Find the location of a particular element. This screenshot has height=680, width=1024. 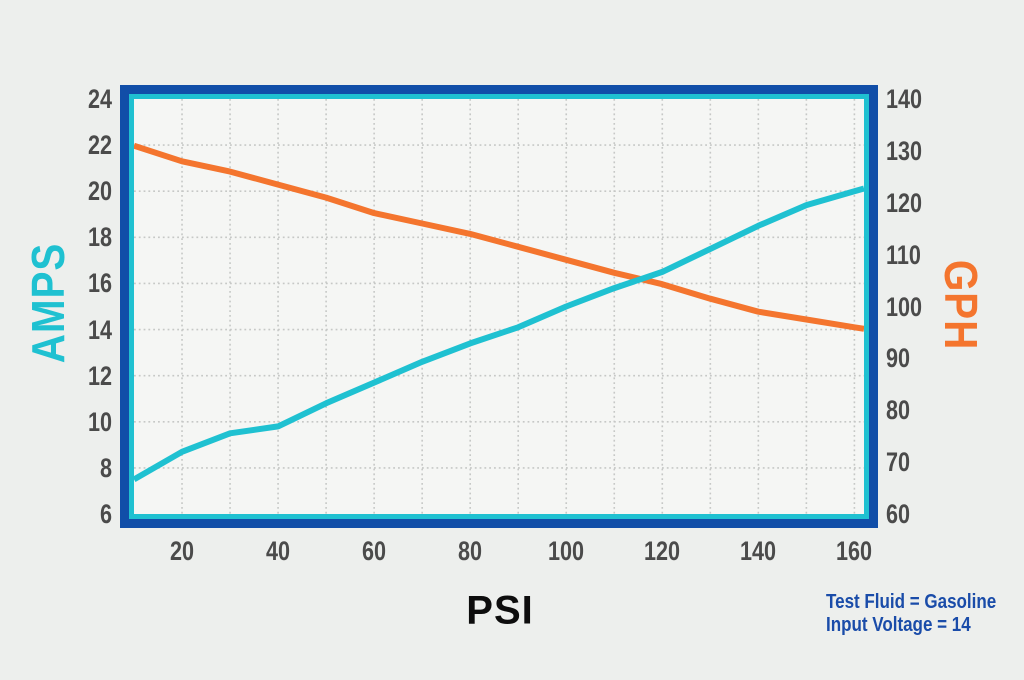

x-axis-tick: 40 is located at coordinates (278, 551).